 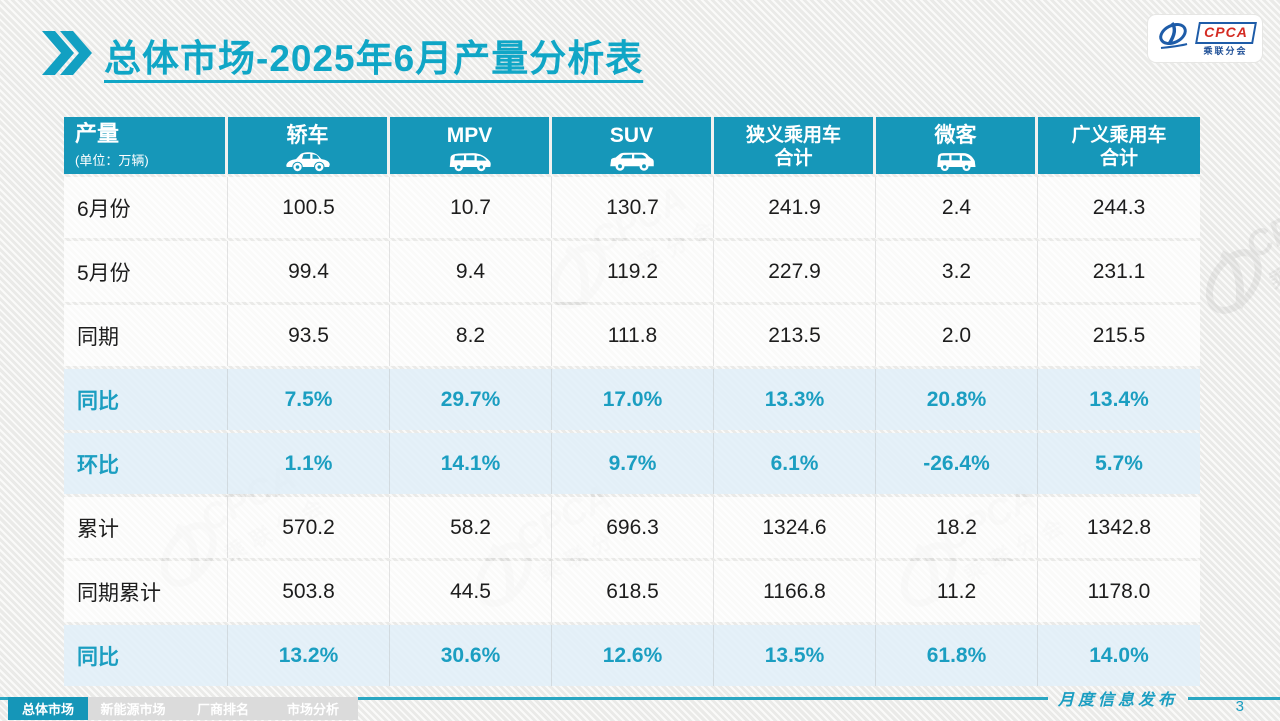 What do you see at coordinates (133, 708) in the screenshot?
I see `tab-nev-market: 新能源市场` at bounding box center [133, 708].